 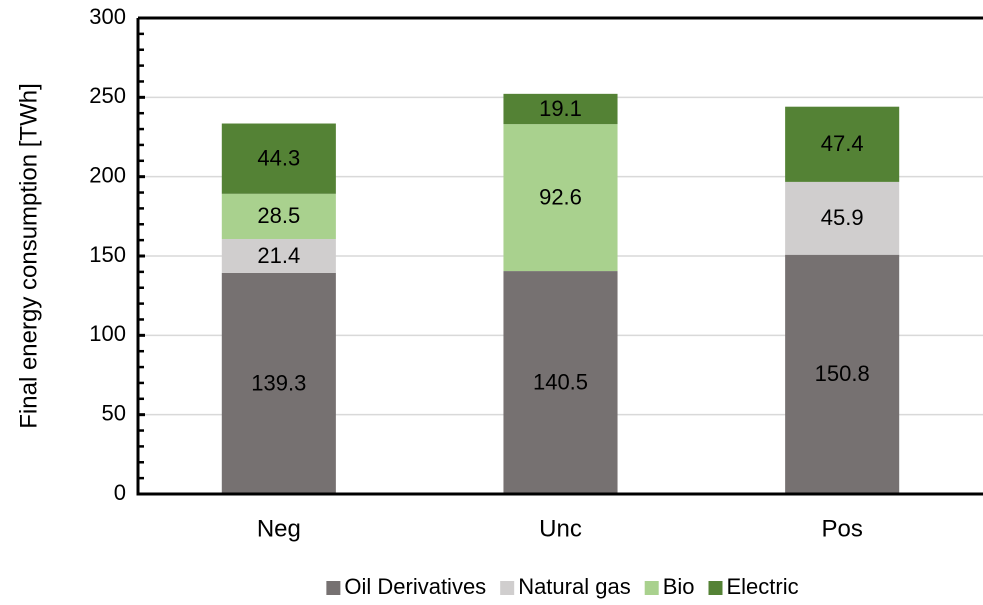 I want to click on data-label: 140.5, so click(x=560, y=381).